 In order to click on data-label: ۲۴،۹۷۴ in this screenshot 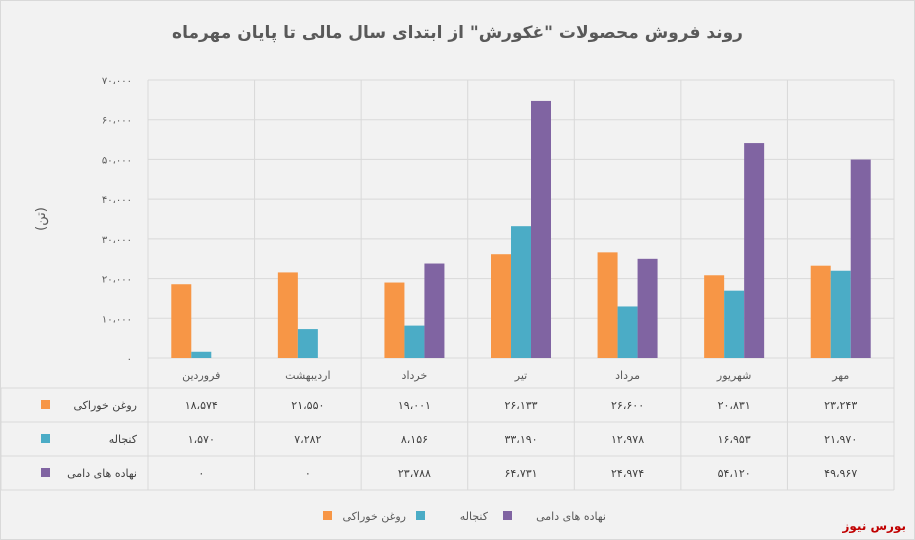, I will do `click(627, 473)`.